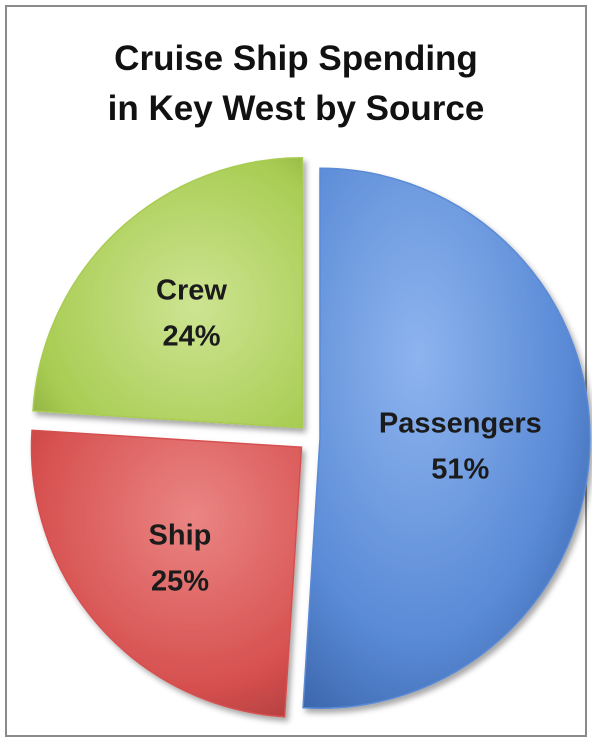 Image resolution: width=592 pixels, height=742 pixels. What do you see at coordinates (296, 58) in the screenshot?
I see `chart-title-line-1: Cruise Ship Spending` at bounding box center [296, 58].